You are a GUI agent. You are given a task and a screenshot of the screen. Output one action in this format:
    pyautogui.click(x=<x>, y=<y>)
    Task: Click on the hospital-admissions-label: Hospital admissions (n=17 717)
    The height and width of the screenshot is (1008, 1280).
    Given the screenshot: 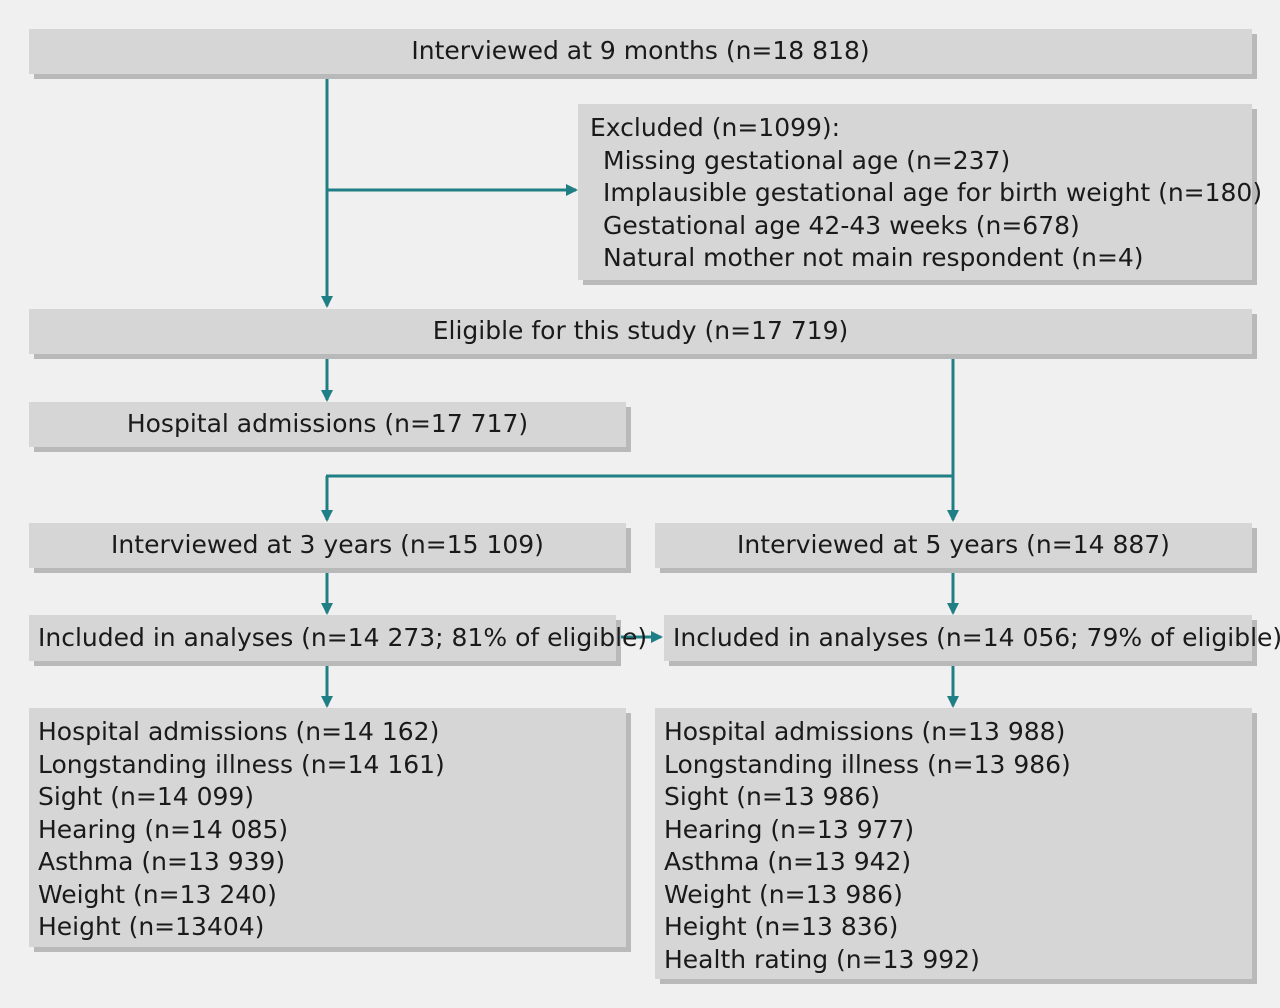 What is the action you would take?
    pyautogui.click(x=327, y=424)
    